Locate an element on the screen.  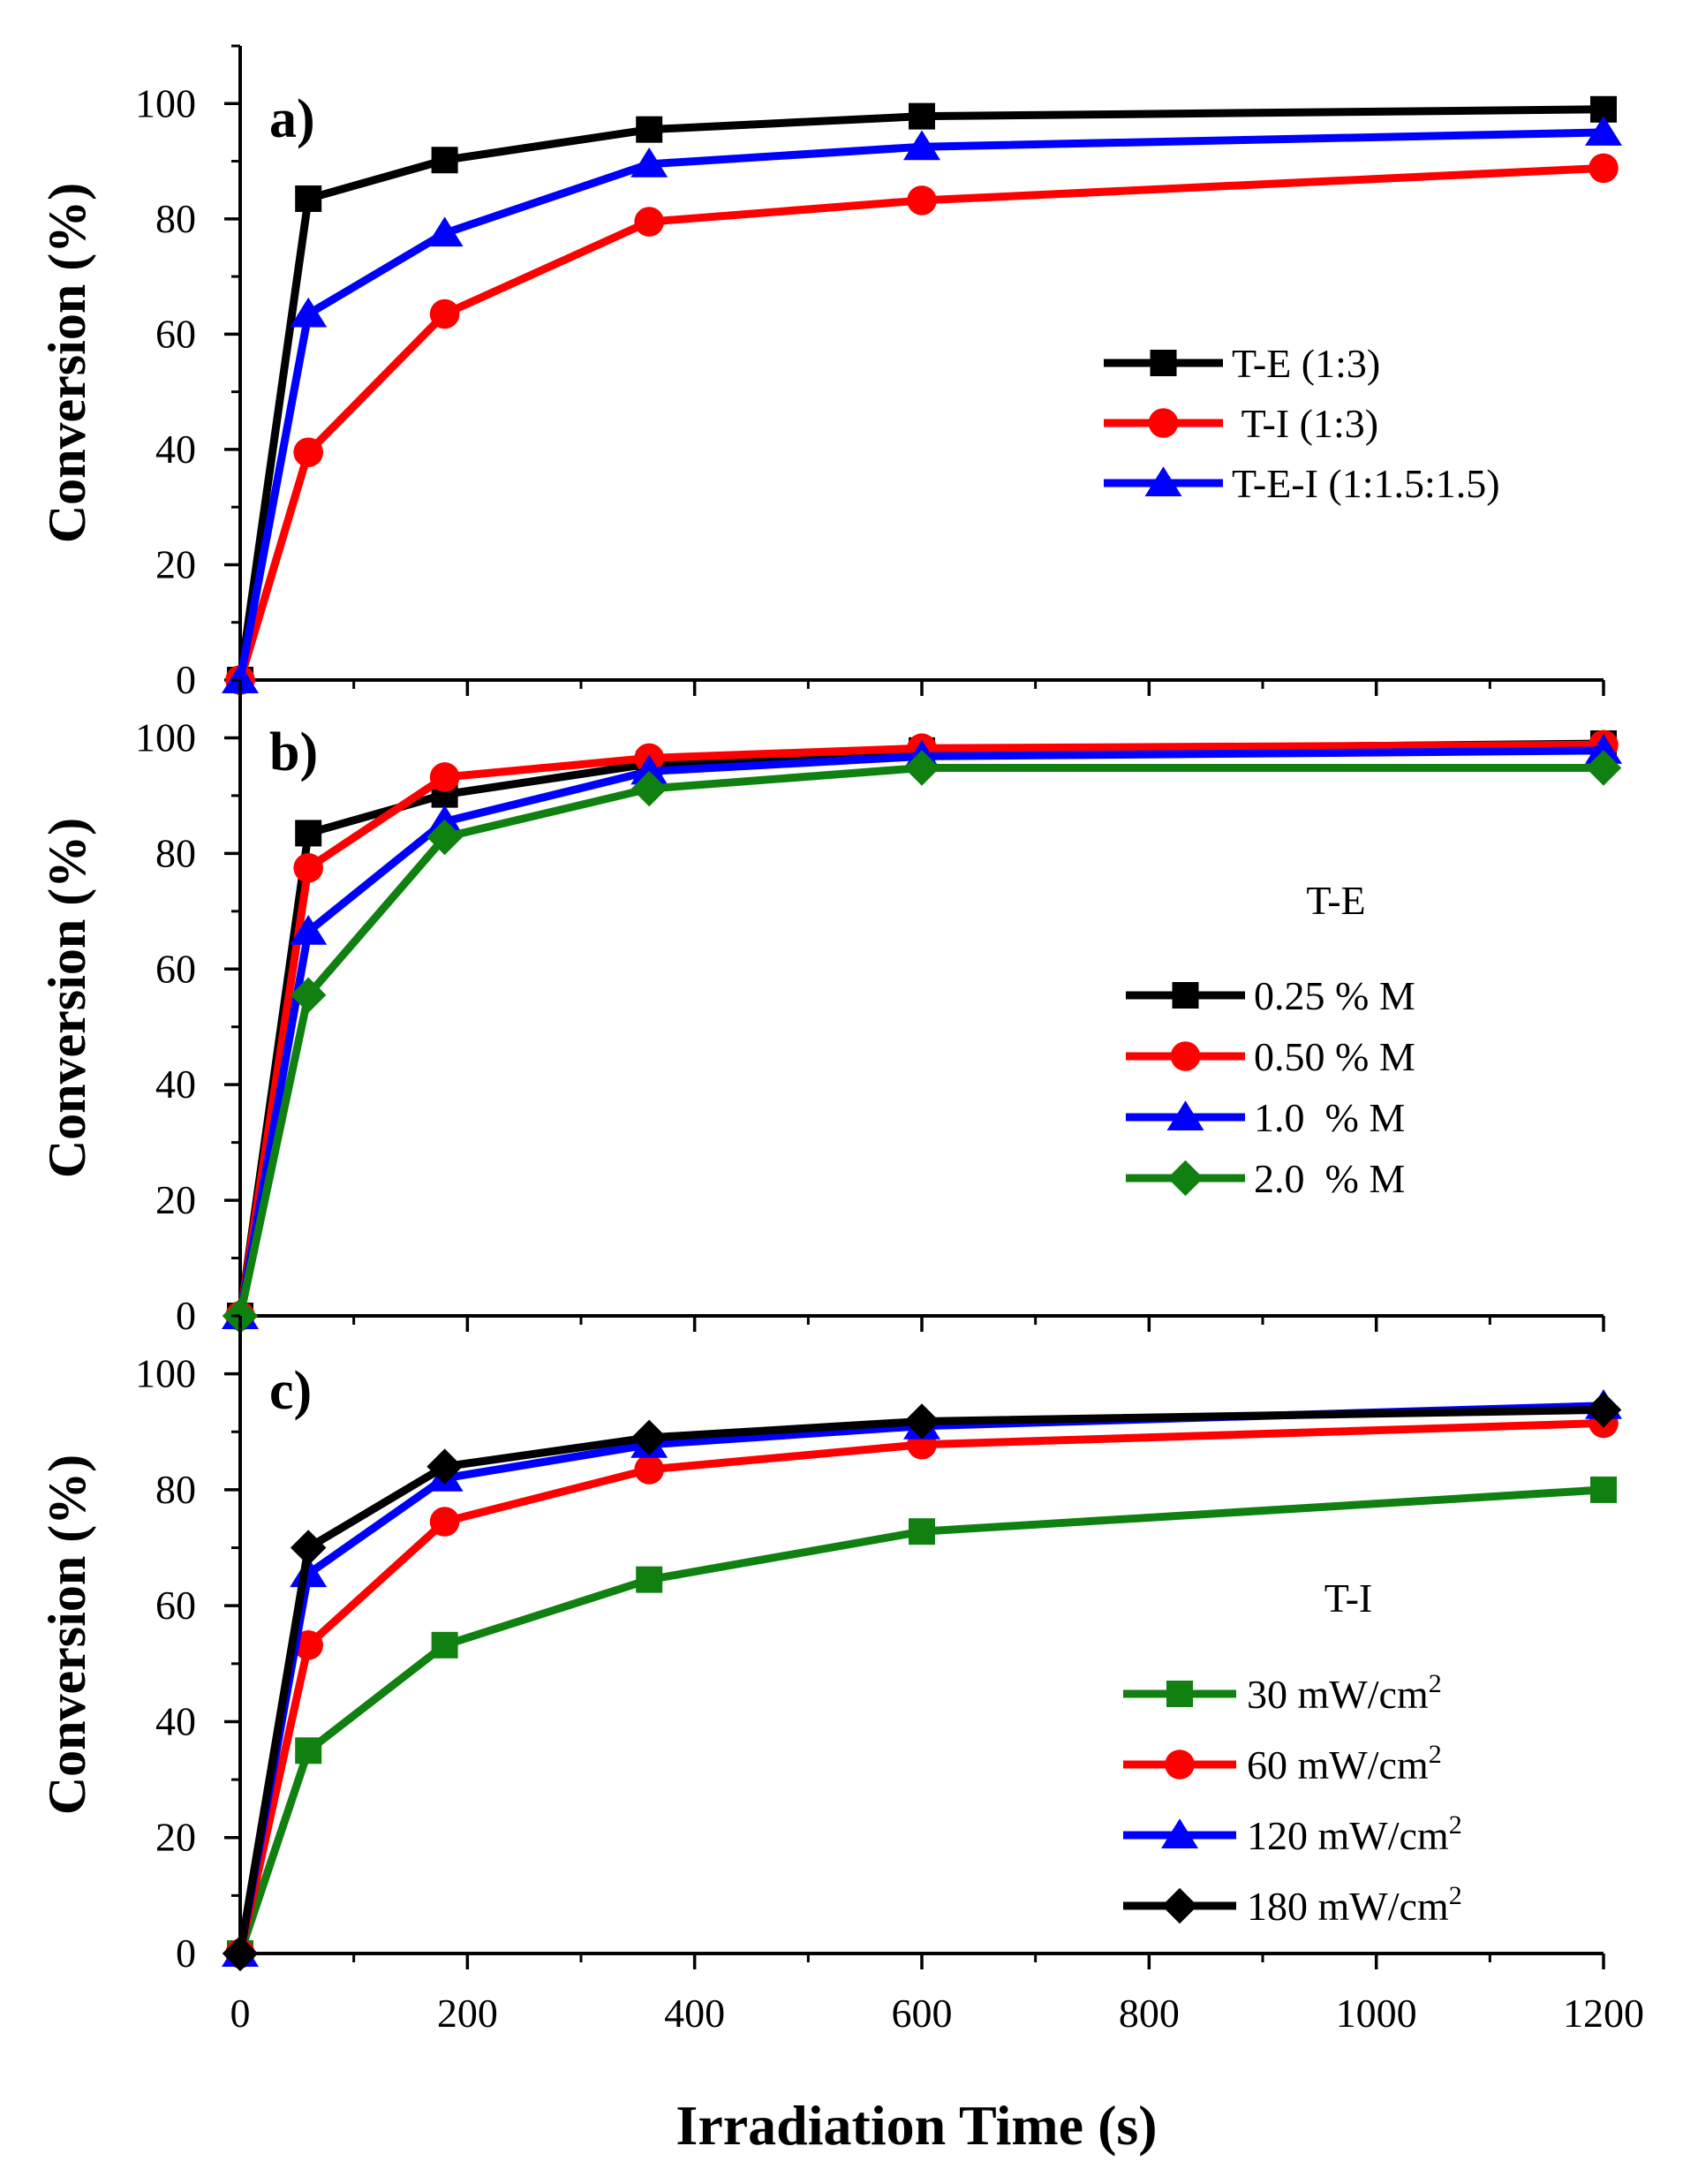
legend-label: 30 mW/cm2 is located at coordinates (1344, 1693).